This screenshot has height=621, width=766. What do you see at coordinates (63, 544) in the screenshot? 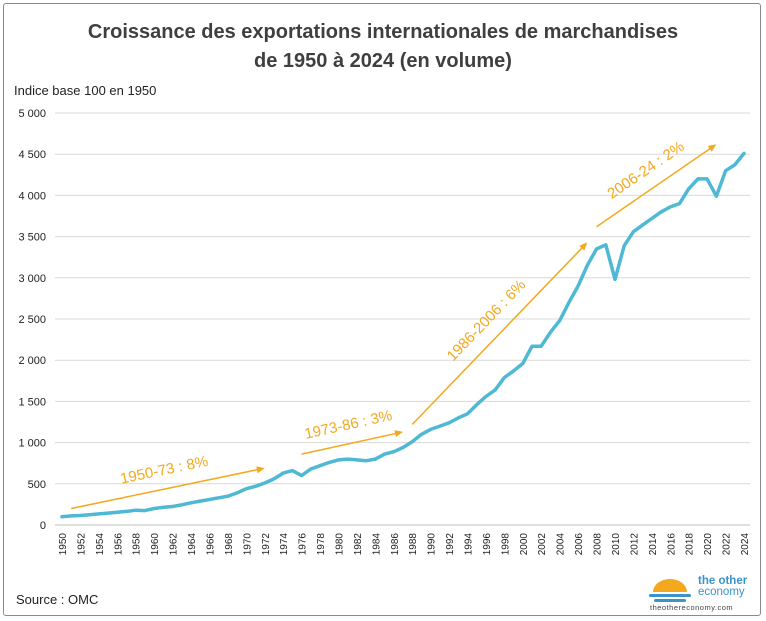
I see `x-tick-label: 1950` at bounding box center [63, 544].